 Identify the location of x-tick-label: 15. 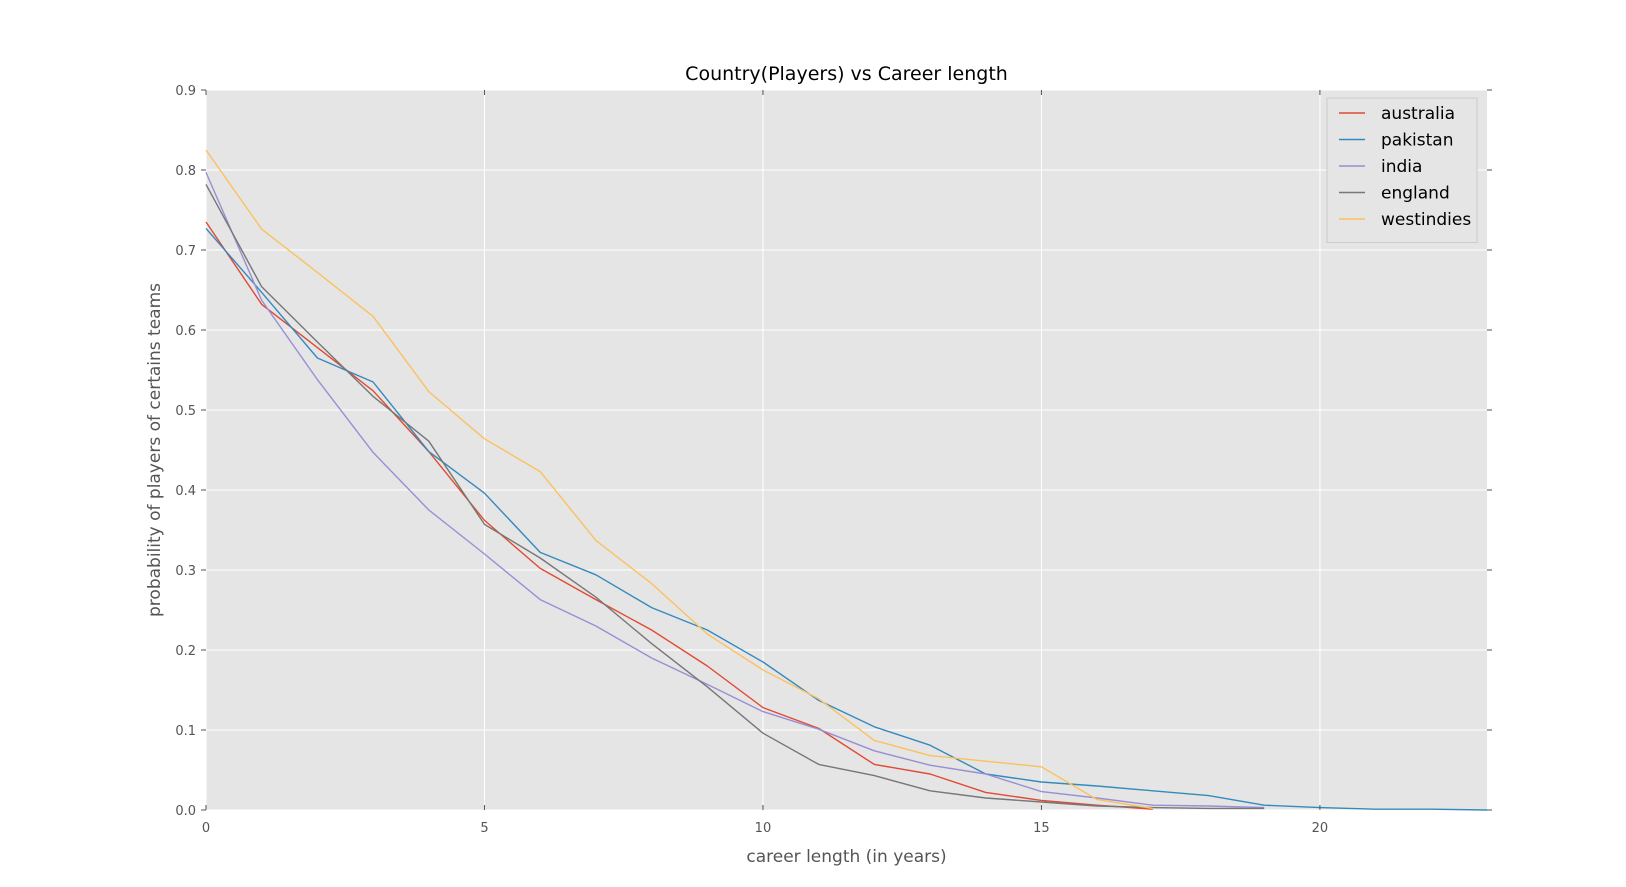
(1041, 828).